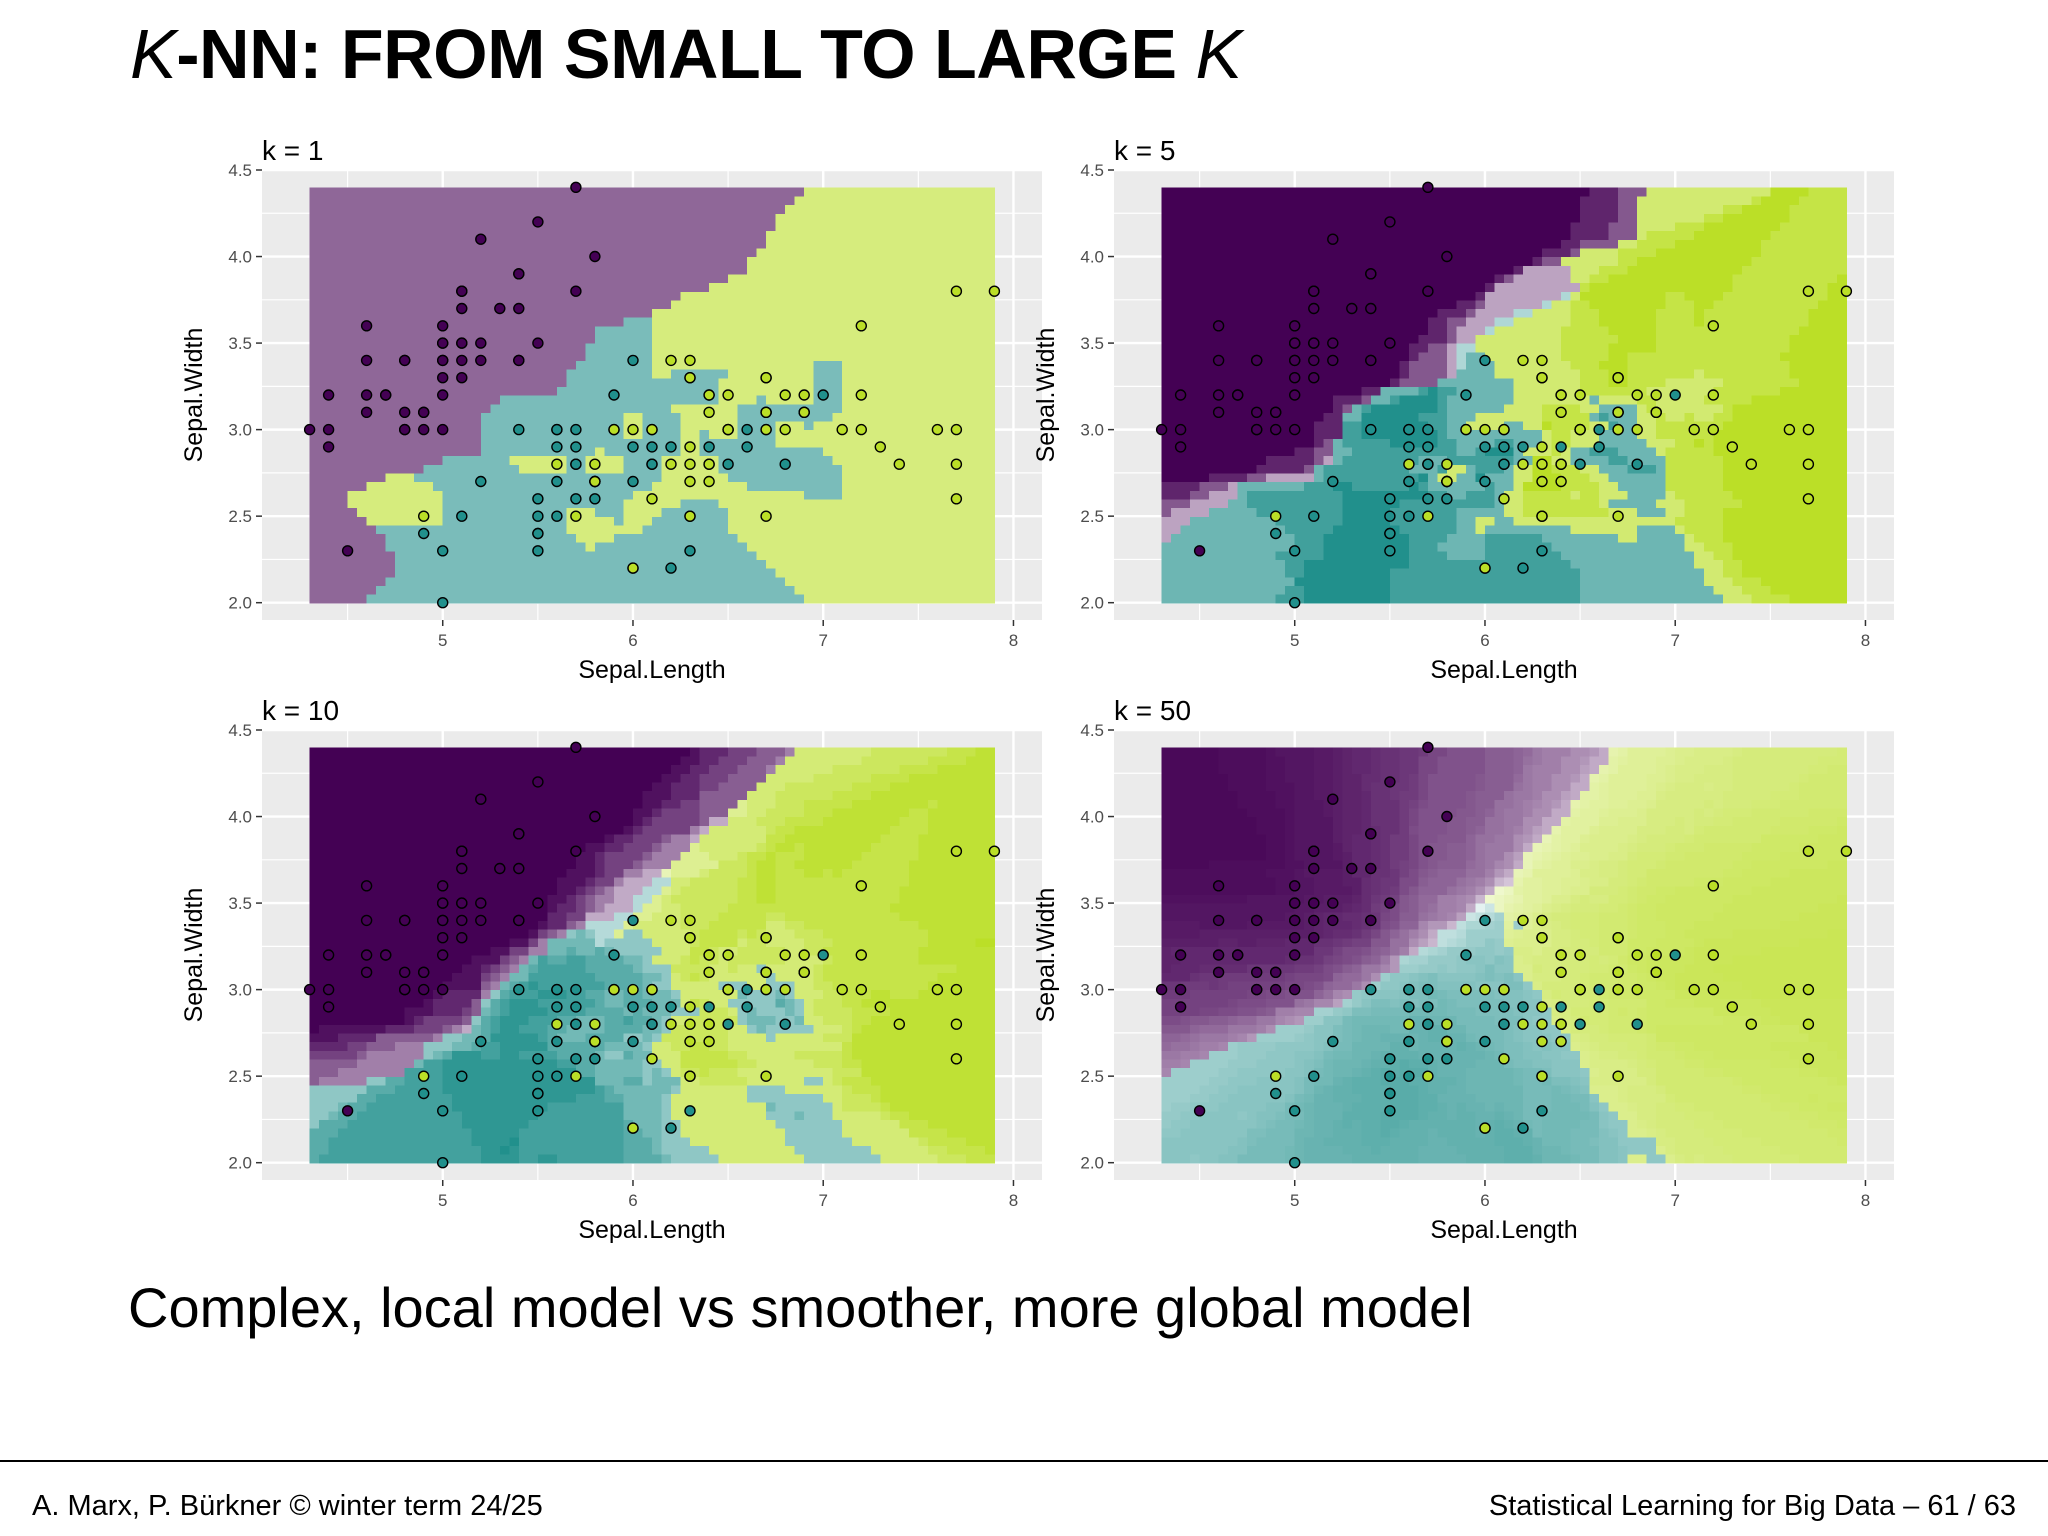 The image size is (2048, 1536). Describe the element at coordinates (686, 54) in the screenshot. I see `slide-title: K-NN: FROM SMALL TO LARGE K` at that location.